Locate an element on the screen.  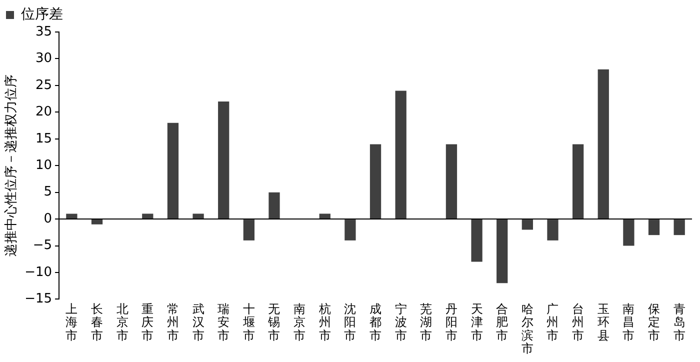
y-tick-label: 30 is located at coordinates (43, 58).